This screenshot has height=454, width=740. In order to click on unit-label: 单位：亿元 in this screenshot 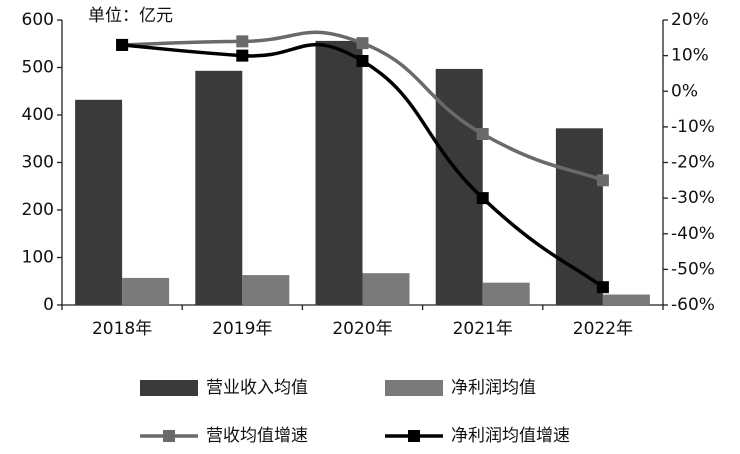, I will do `click(130, 16)`.